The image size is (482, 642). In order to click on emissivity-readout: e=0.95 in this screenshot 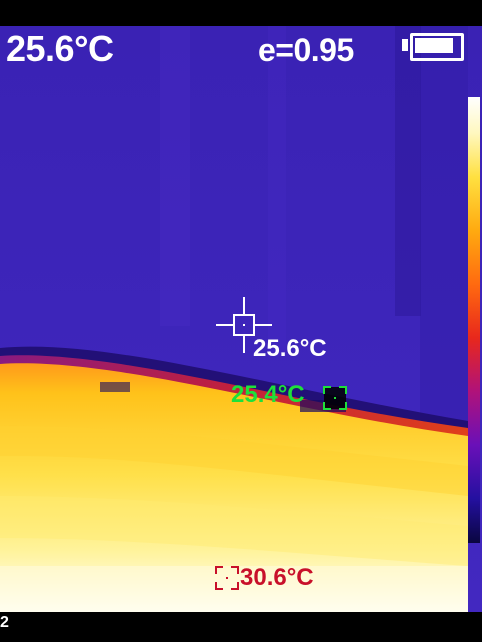, I will do `click(306, 50)`.